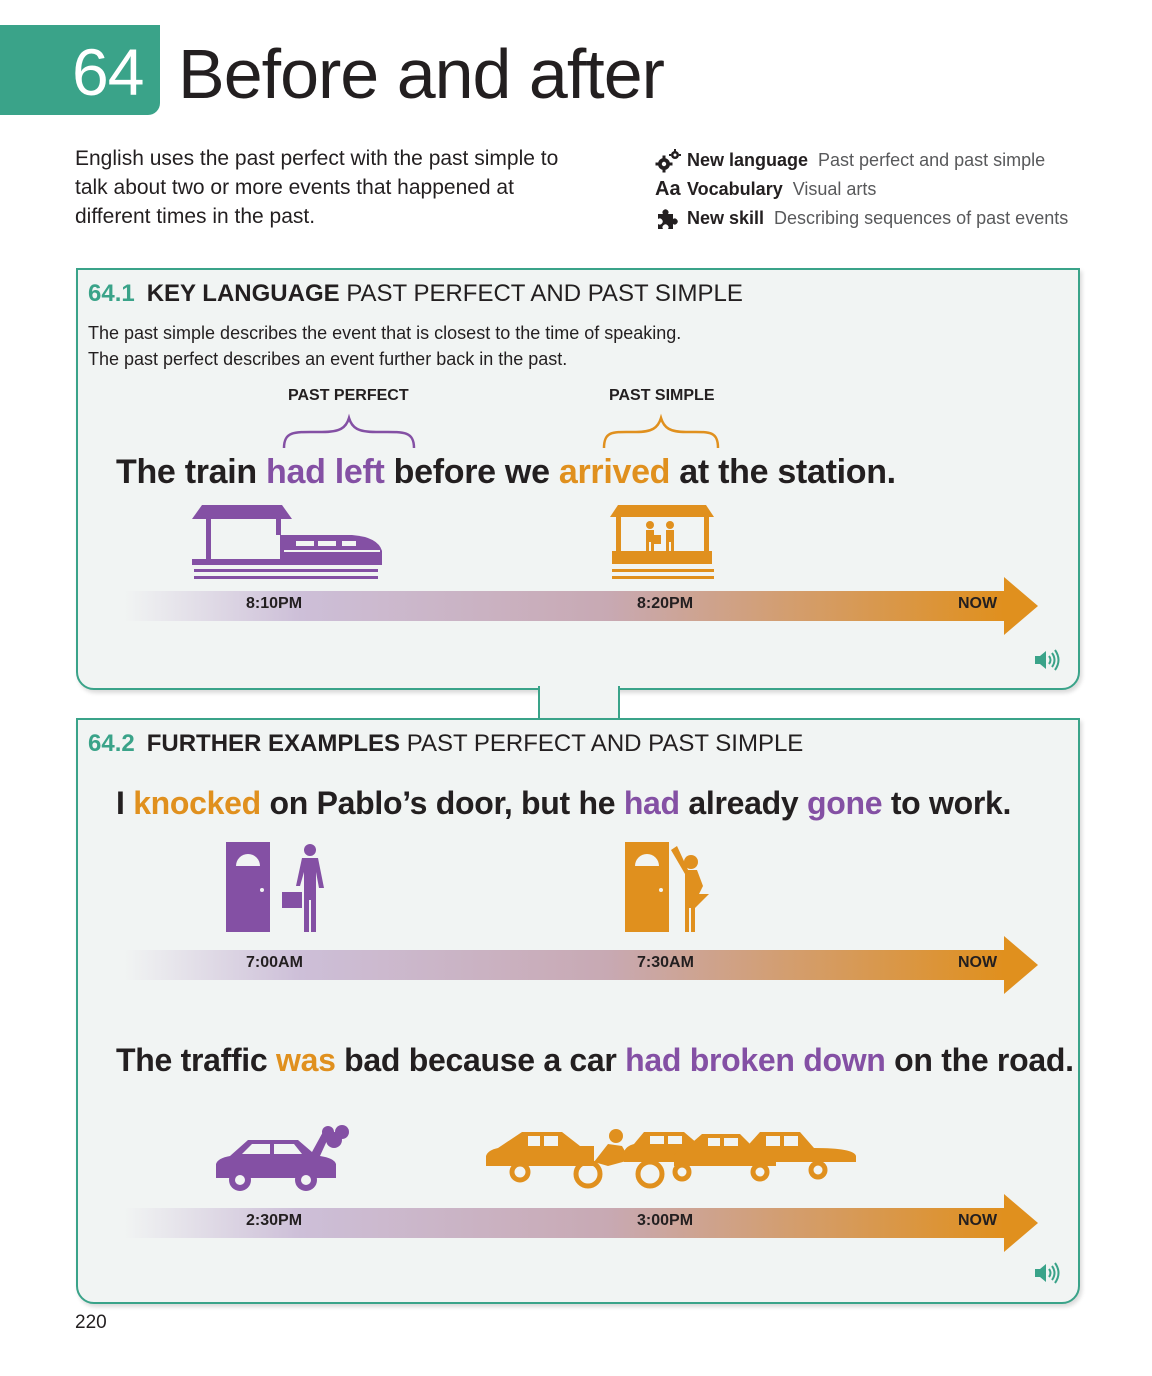  What do you see at coordinates (743, 803) in the screenshot?
I see `sentence-part: already` at bounding box center [743, 803].